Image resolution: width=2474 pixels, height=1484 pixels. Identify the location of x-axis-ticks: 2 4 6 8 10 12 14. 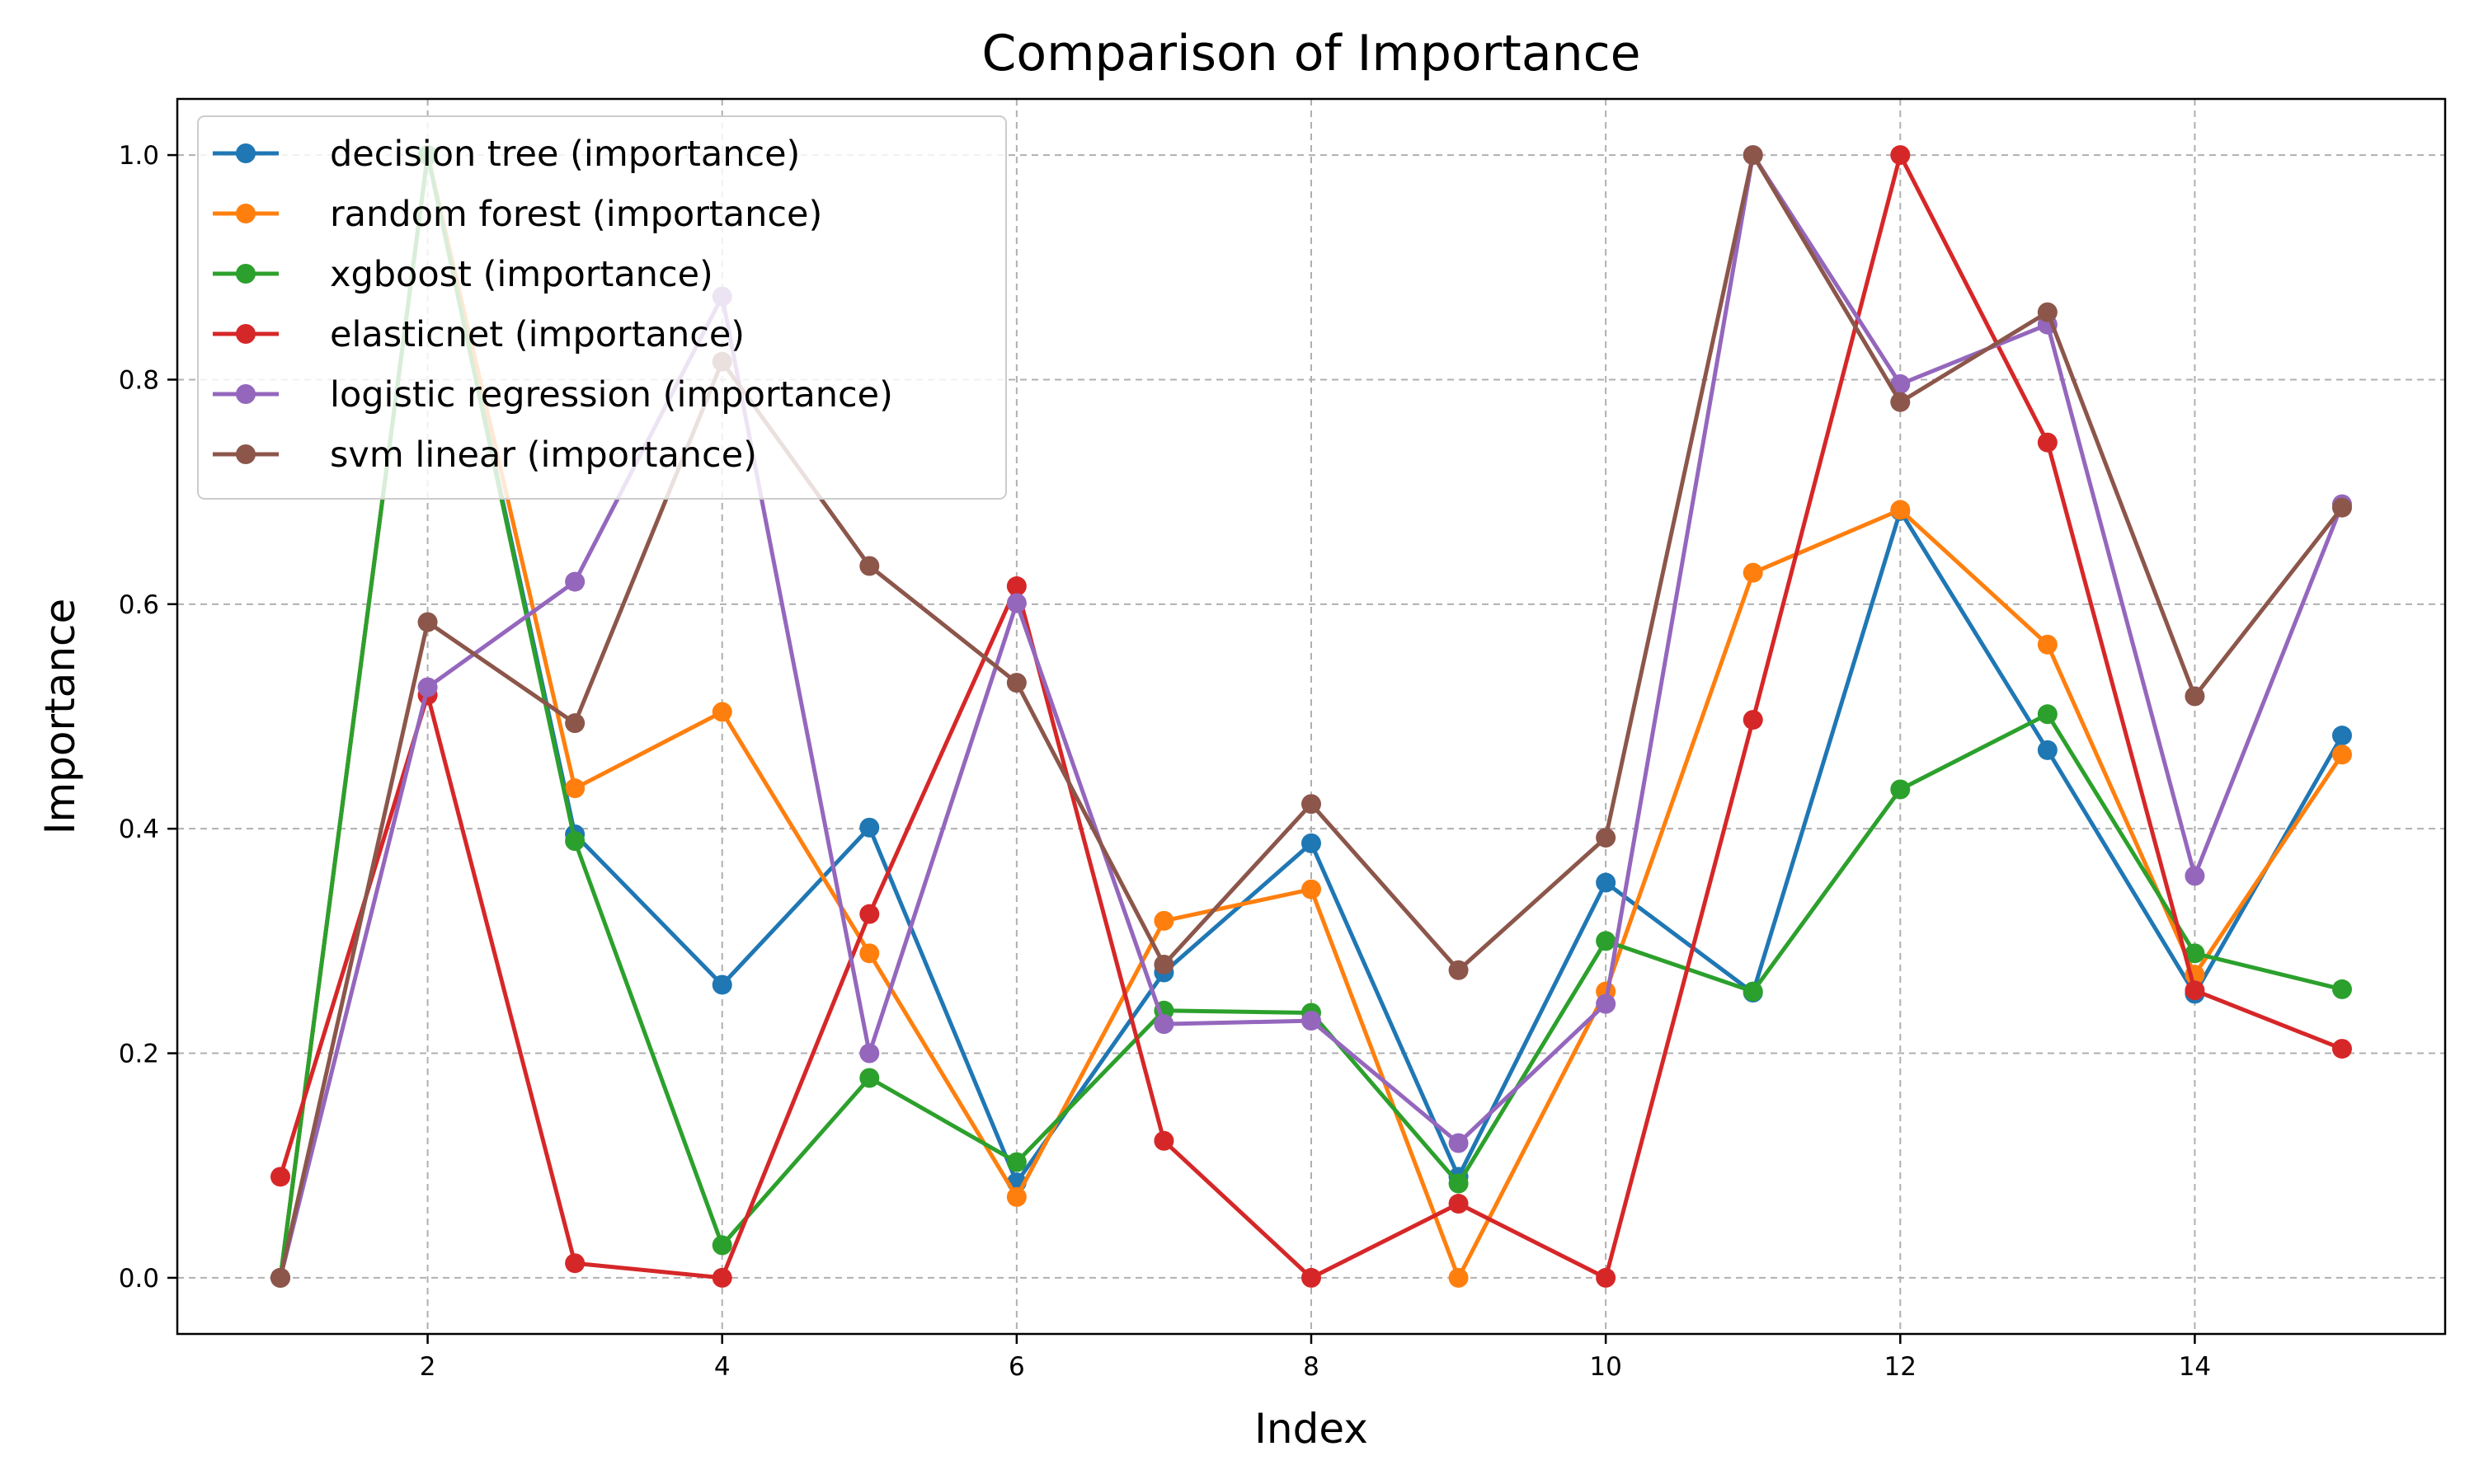
(1315, 1358).